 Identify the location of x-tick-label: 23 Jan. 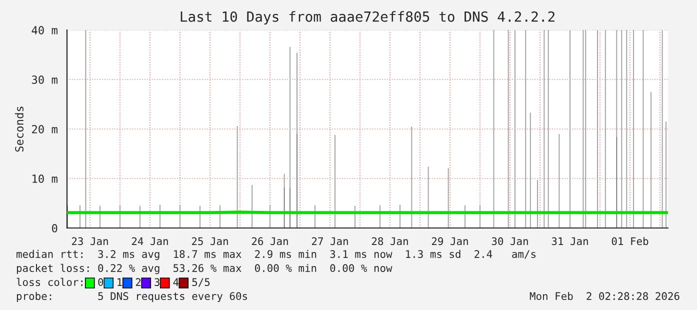
(90, 241).